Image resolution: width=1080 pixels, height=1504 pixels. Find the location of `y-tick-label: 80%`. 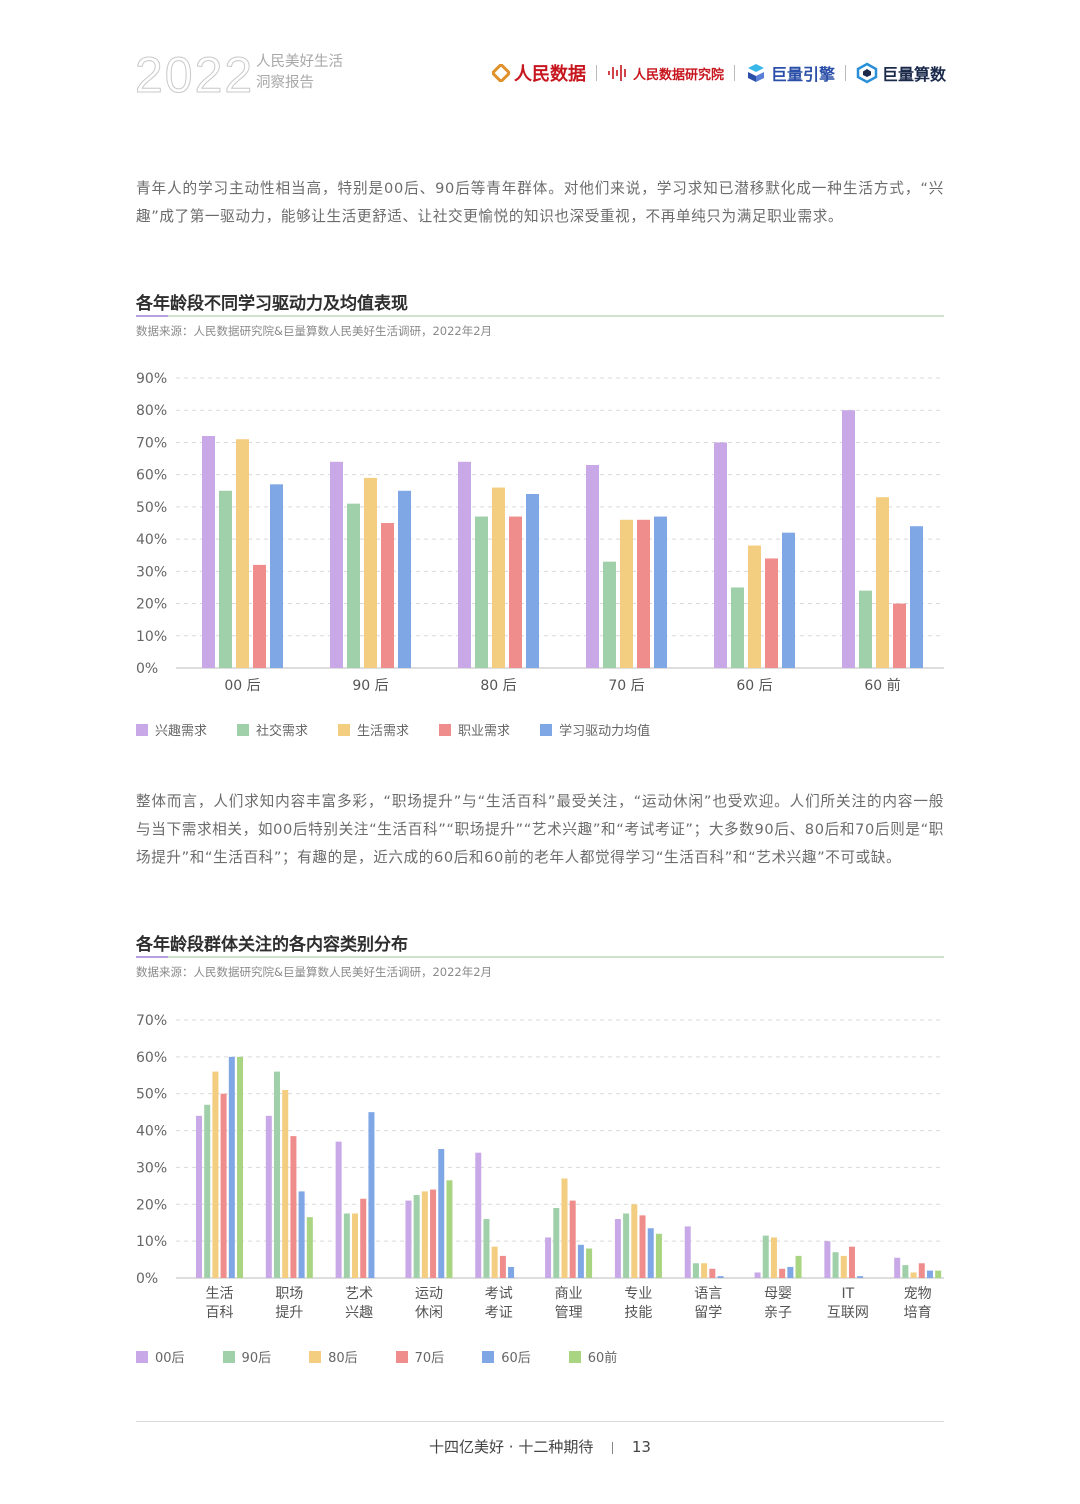

y-tick-label: 80% is located at coordinates (151, 411).